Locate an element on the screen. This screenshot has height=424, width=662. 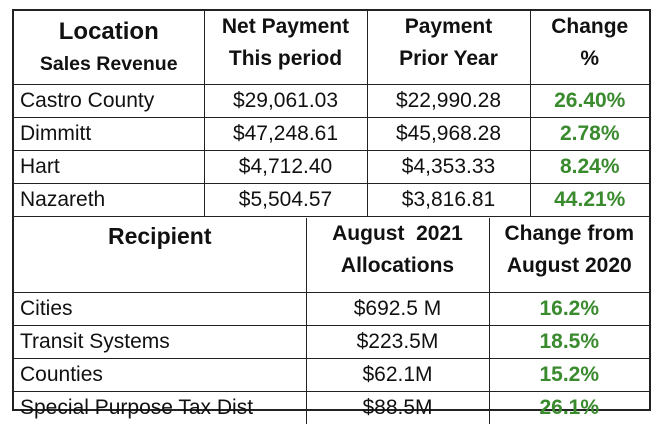
prior-payment: $22,990.28 is located at coordinates (448, 101).